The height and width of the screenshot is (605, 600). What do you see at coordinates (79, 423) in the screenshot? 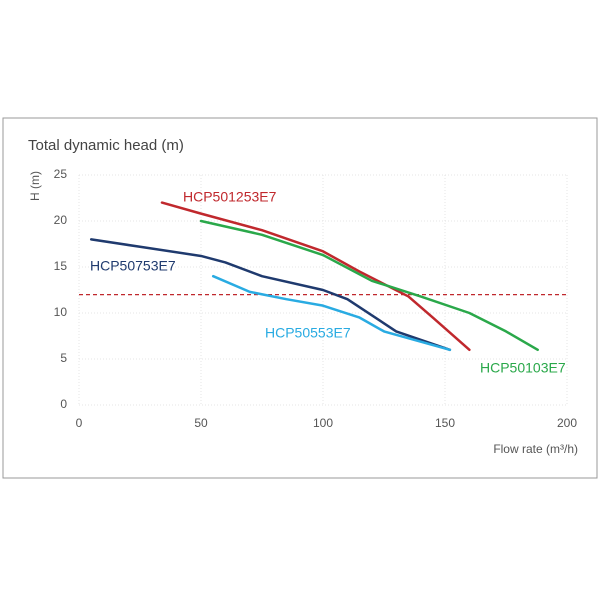
I see `x-tick-label: 0` at bounding box center [79, 423].